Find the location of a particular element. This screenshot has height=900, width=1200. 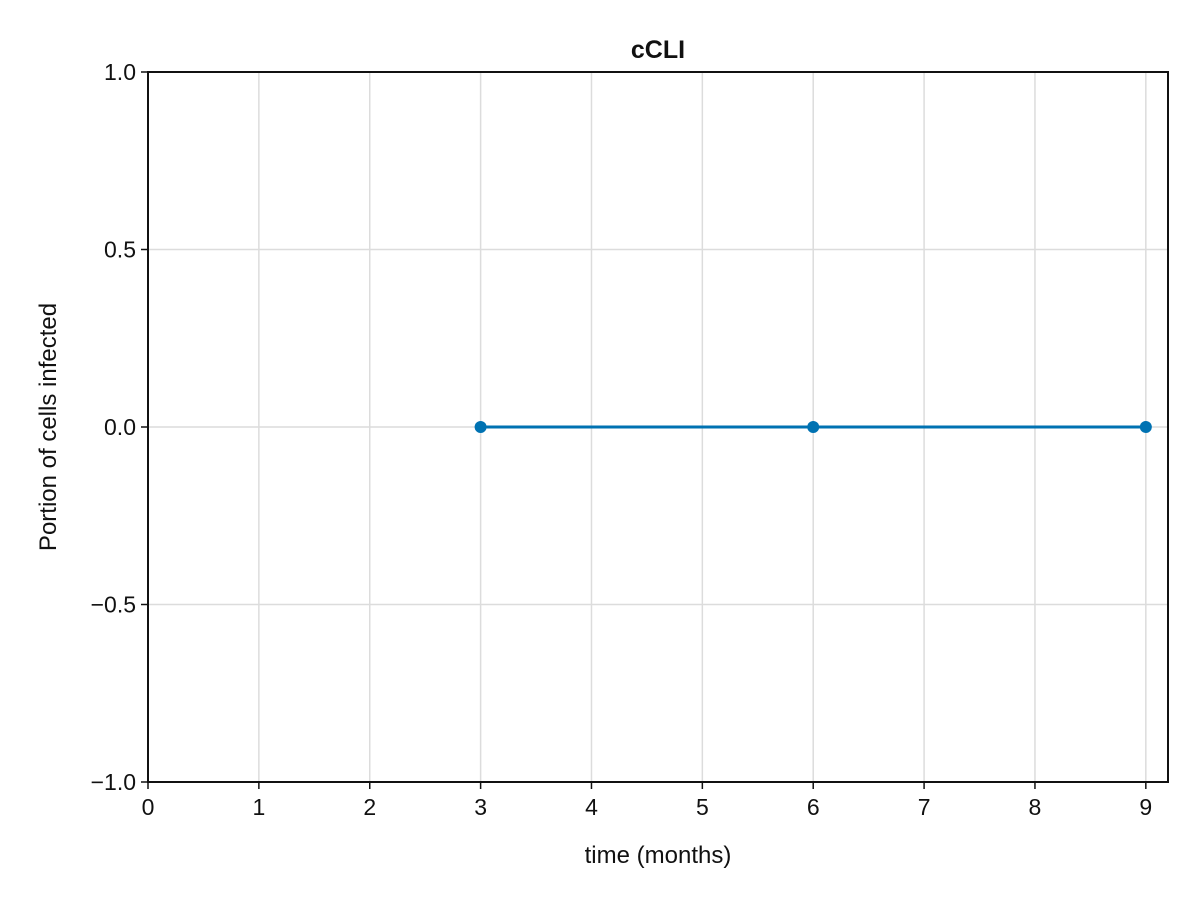

x-tick-label: 1 is located at coordinates (258, 807).